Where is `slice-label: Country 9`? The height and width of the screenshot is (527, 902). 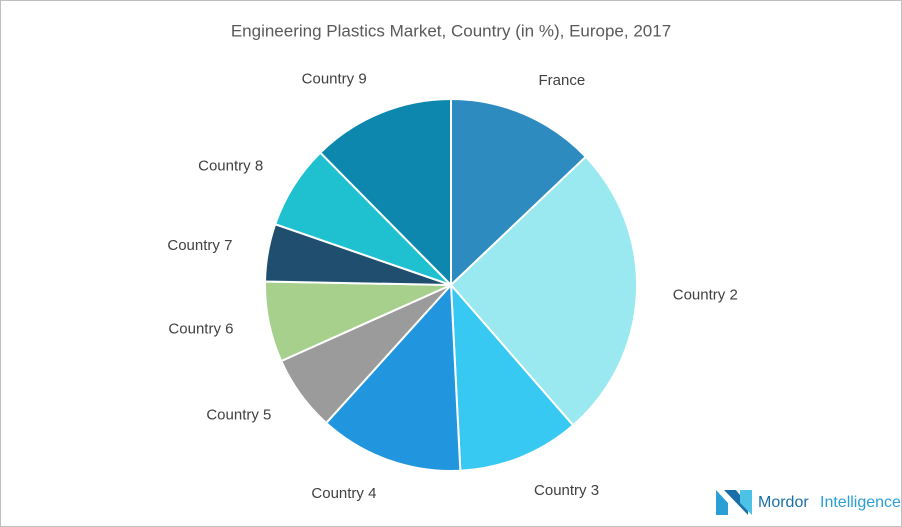 slice-label: Country 9 is located at coordinates (334, 79).